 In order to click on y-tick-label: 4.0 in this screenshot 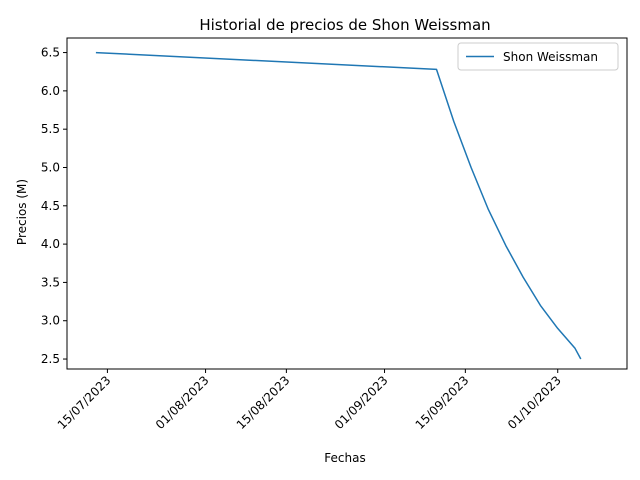, I will do `click(50, 244)`.